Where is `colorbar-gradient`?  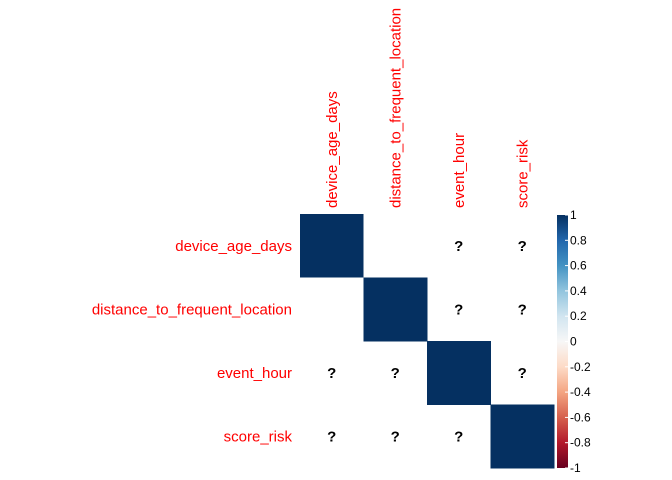 colorbar-gradient is located at coordinates (562, 341).